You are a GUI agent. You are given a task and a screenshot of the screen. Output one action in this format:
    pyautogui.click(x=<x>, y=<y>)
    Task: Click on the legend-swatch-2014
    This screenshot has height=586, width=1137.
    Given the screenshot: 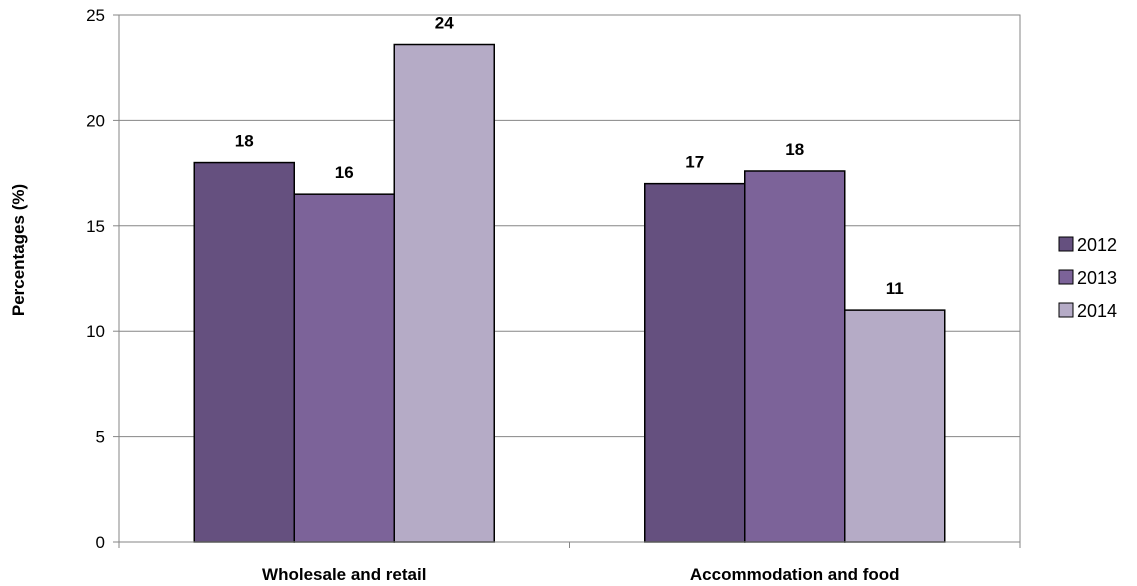 What is the action you would take?
    pyautogui.click(x=1066, y=310)
    